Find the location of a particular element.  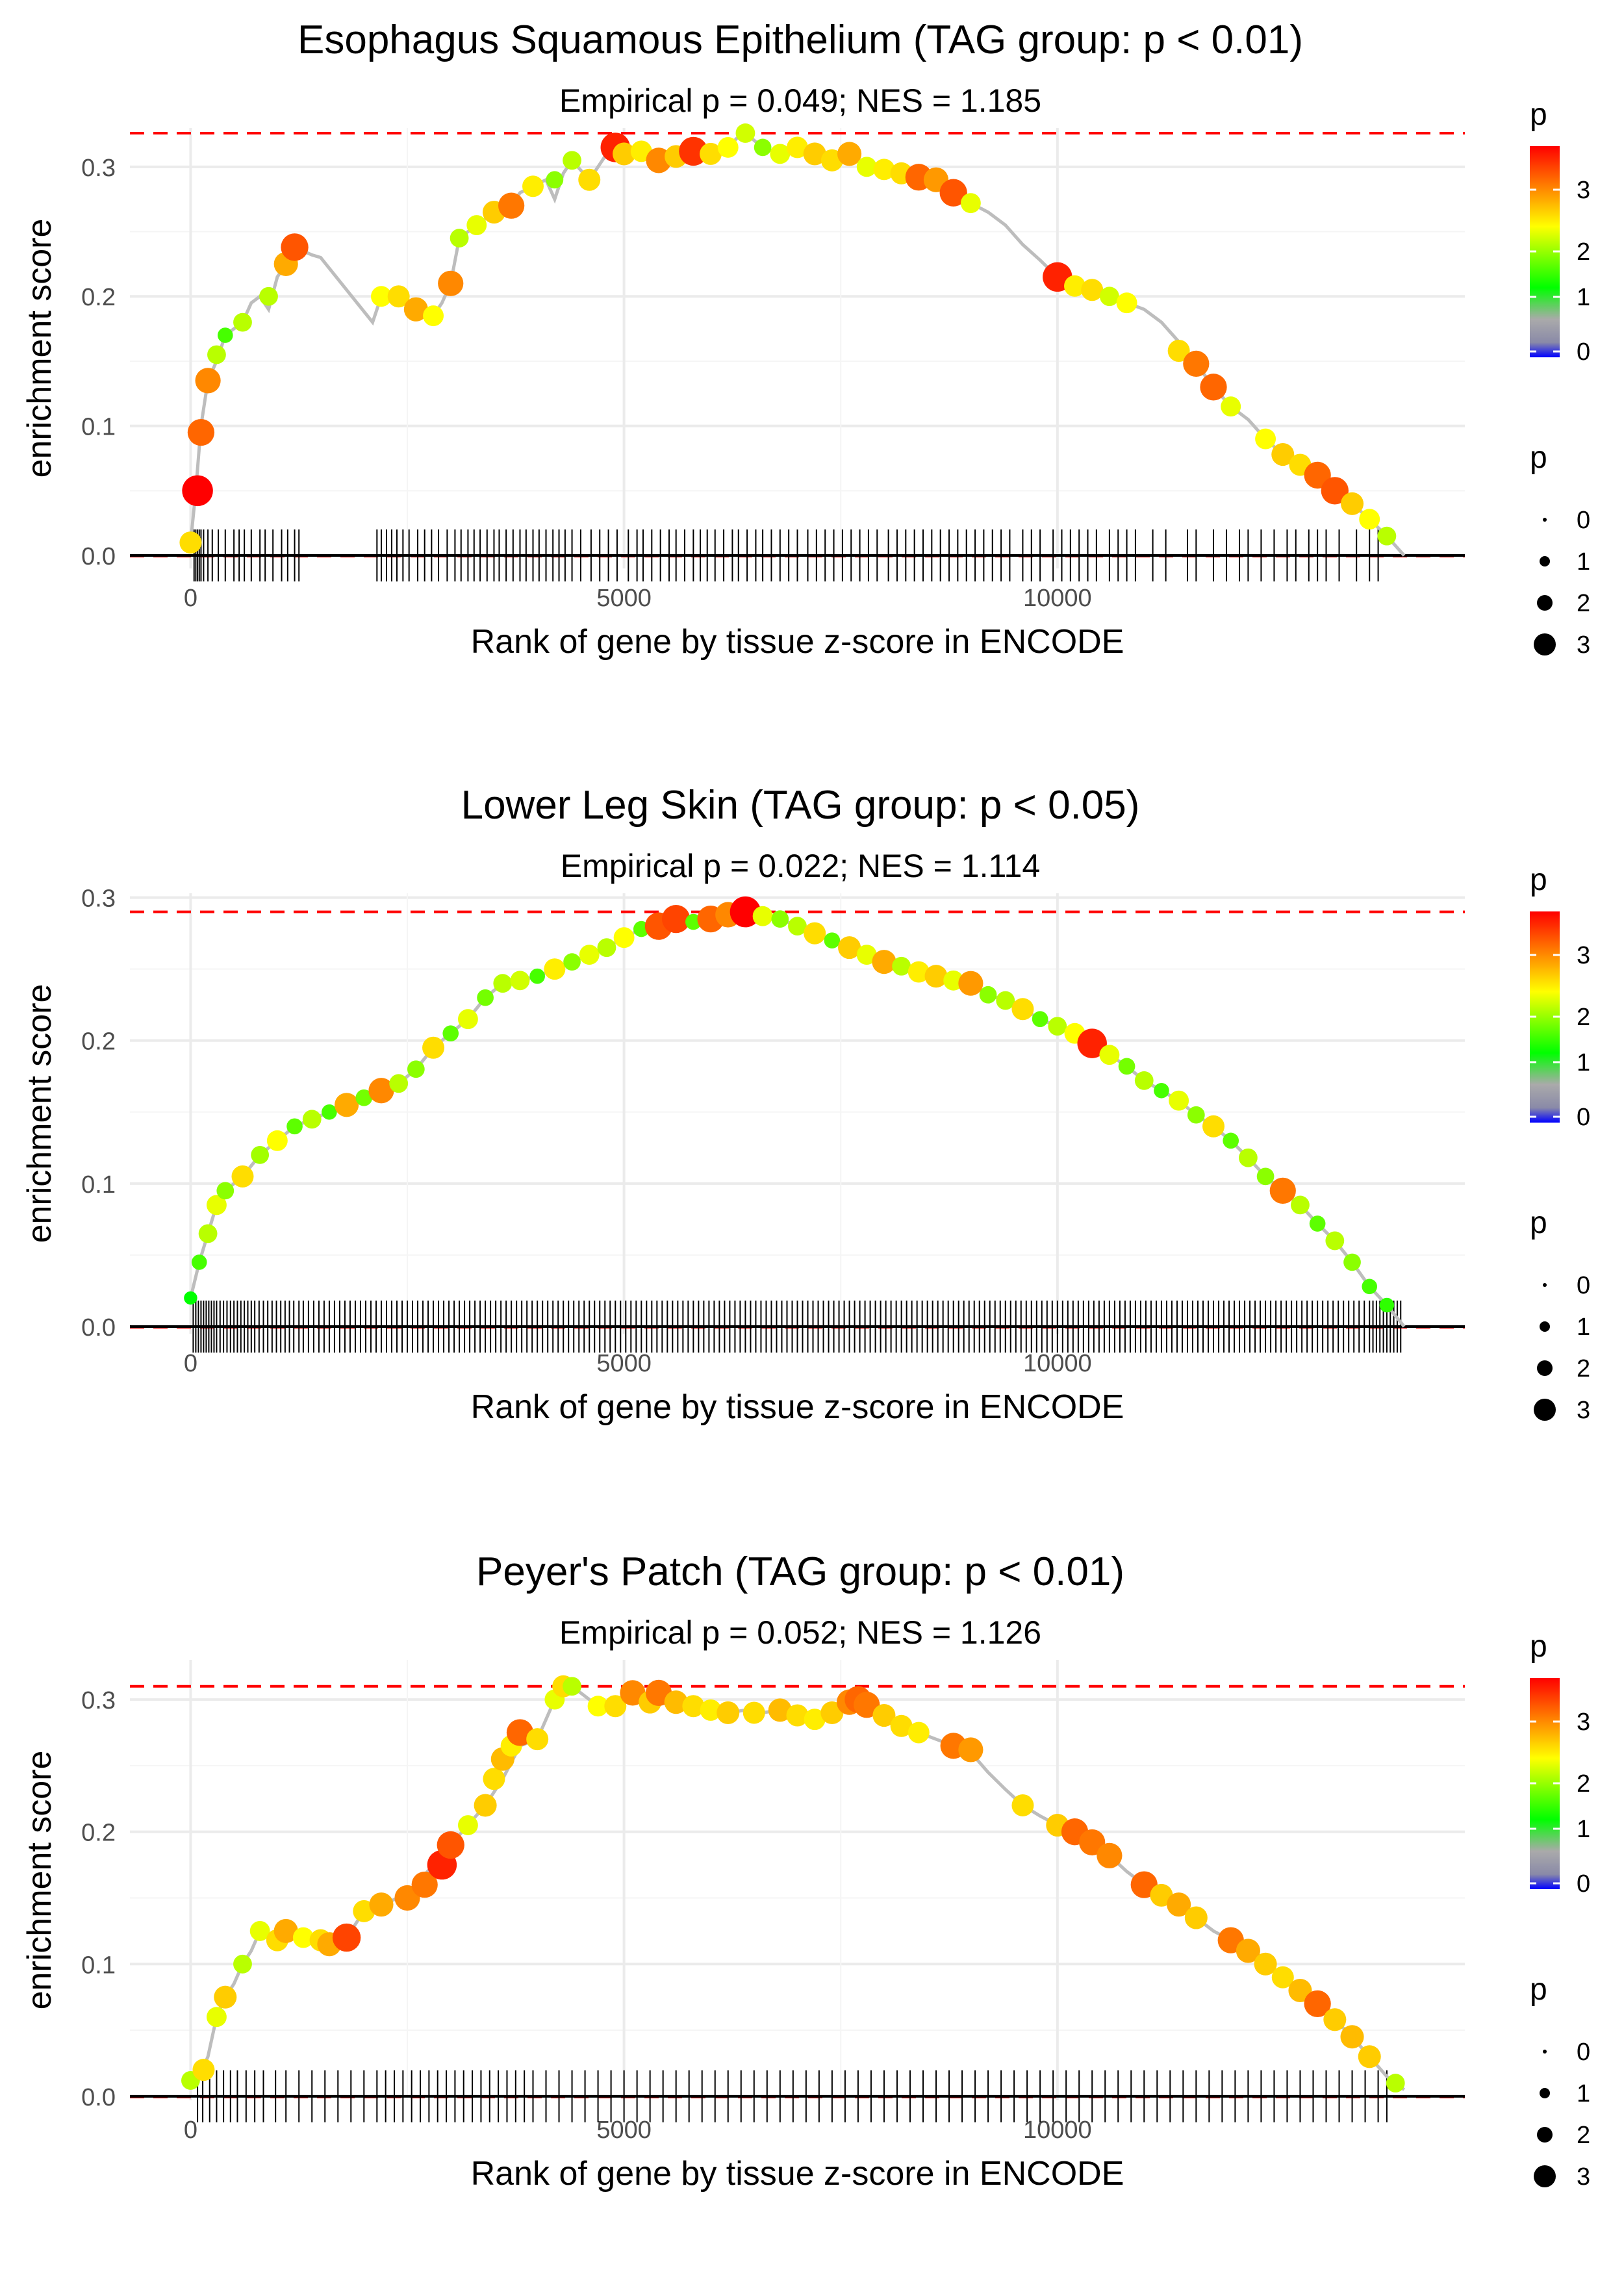

size-legend-label: 2 is located at coordinates (1583, 1369).